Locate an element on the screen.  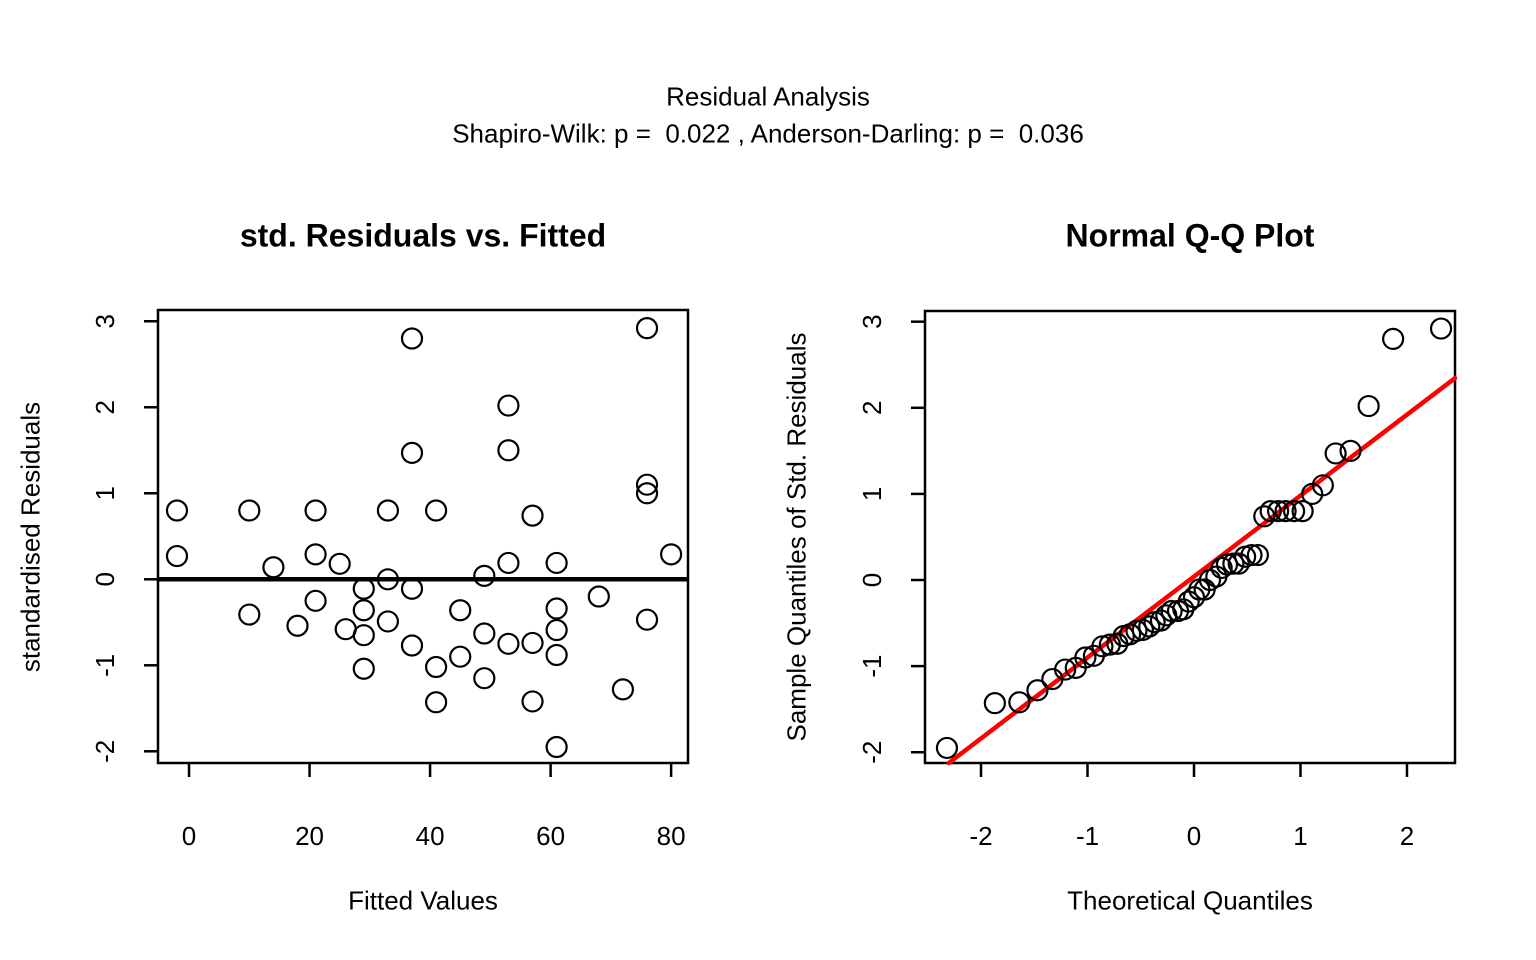
right-y-axis-label: Sample Quantiles of Std. Residuals is located at coordinates (796, 537).